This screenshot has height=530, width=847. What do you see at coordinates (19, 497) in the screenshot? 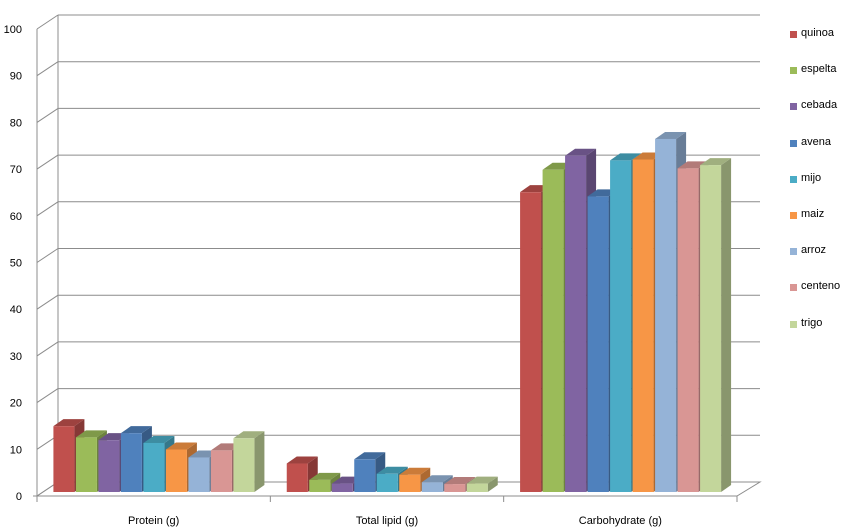
I see `y-tick-label: 0` at bounding box center [19, 497].